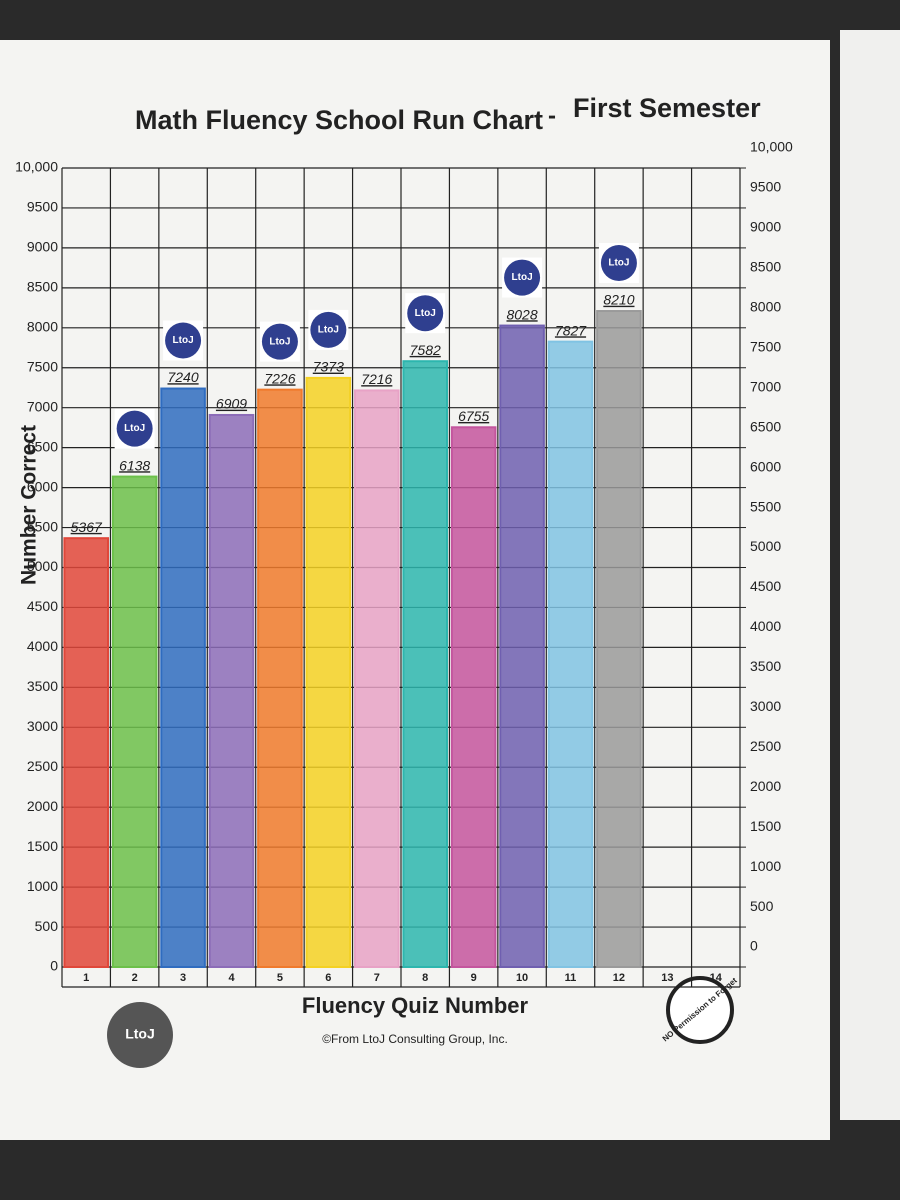 Image resolution: width=900 pixels, height=1200 pixels. I want to click on value-label: 6755, so click(473, 416).